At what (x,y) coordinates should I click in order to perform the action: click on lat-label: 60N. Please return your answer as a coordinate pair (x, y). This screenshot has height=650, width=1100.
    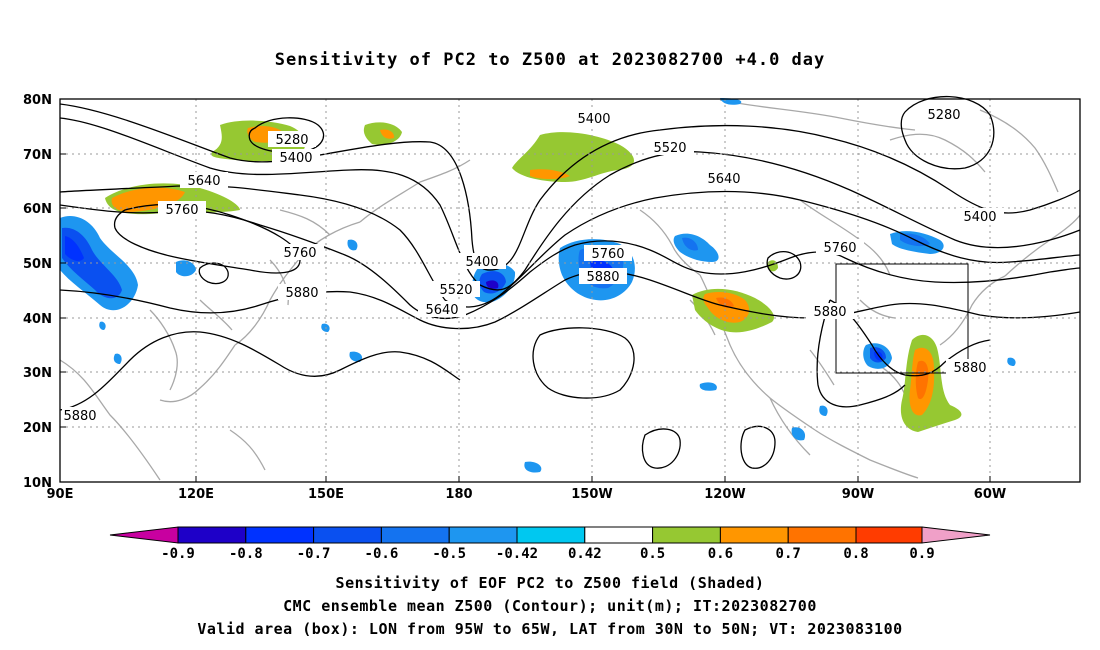
    Looking at the image, I should click on (37, 209).